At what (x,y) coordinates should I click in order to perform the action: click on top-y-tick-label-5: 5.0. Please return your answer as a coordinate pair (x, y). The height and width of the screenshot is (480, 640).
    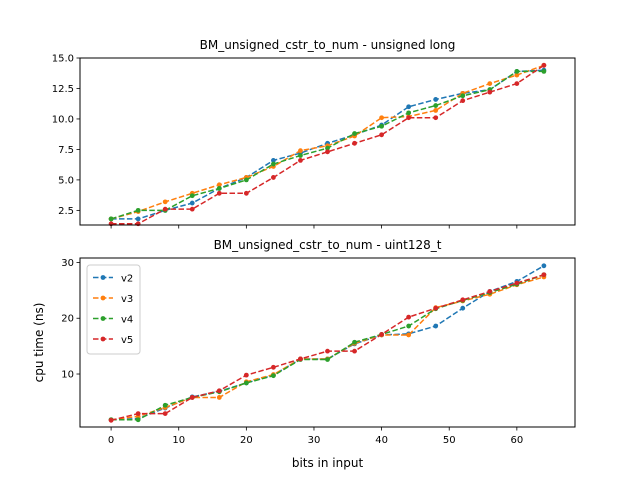
    Looking at the image, I should click on (66, 180).